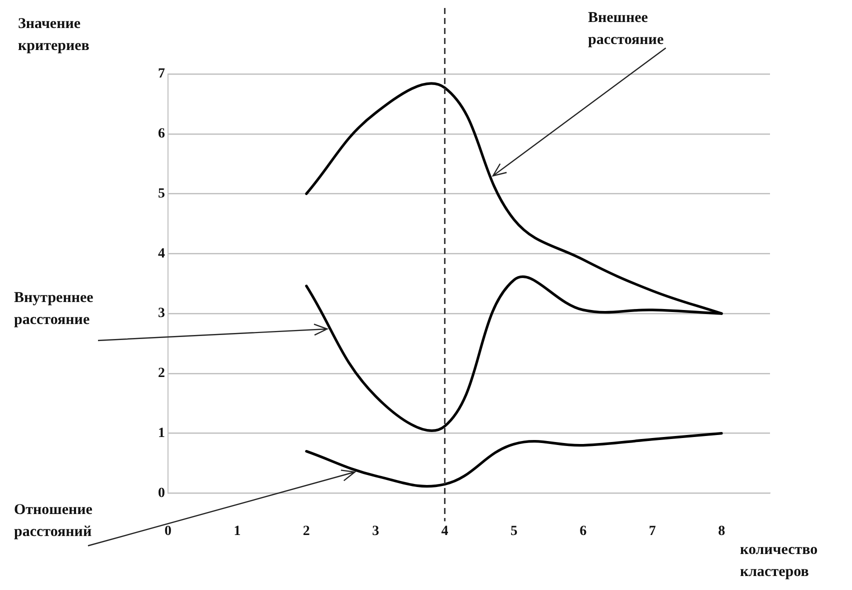  Describe the element at coordinates (54, 35) in the screenshot. I see `y-axis-title: Значение критериев` at that location.